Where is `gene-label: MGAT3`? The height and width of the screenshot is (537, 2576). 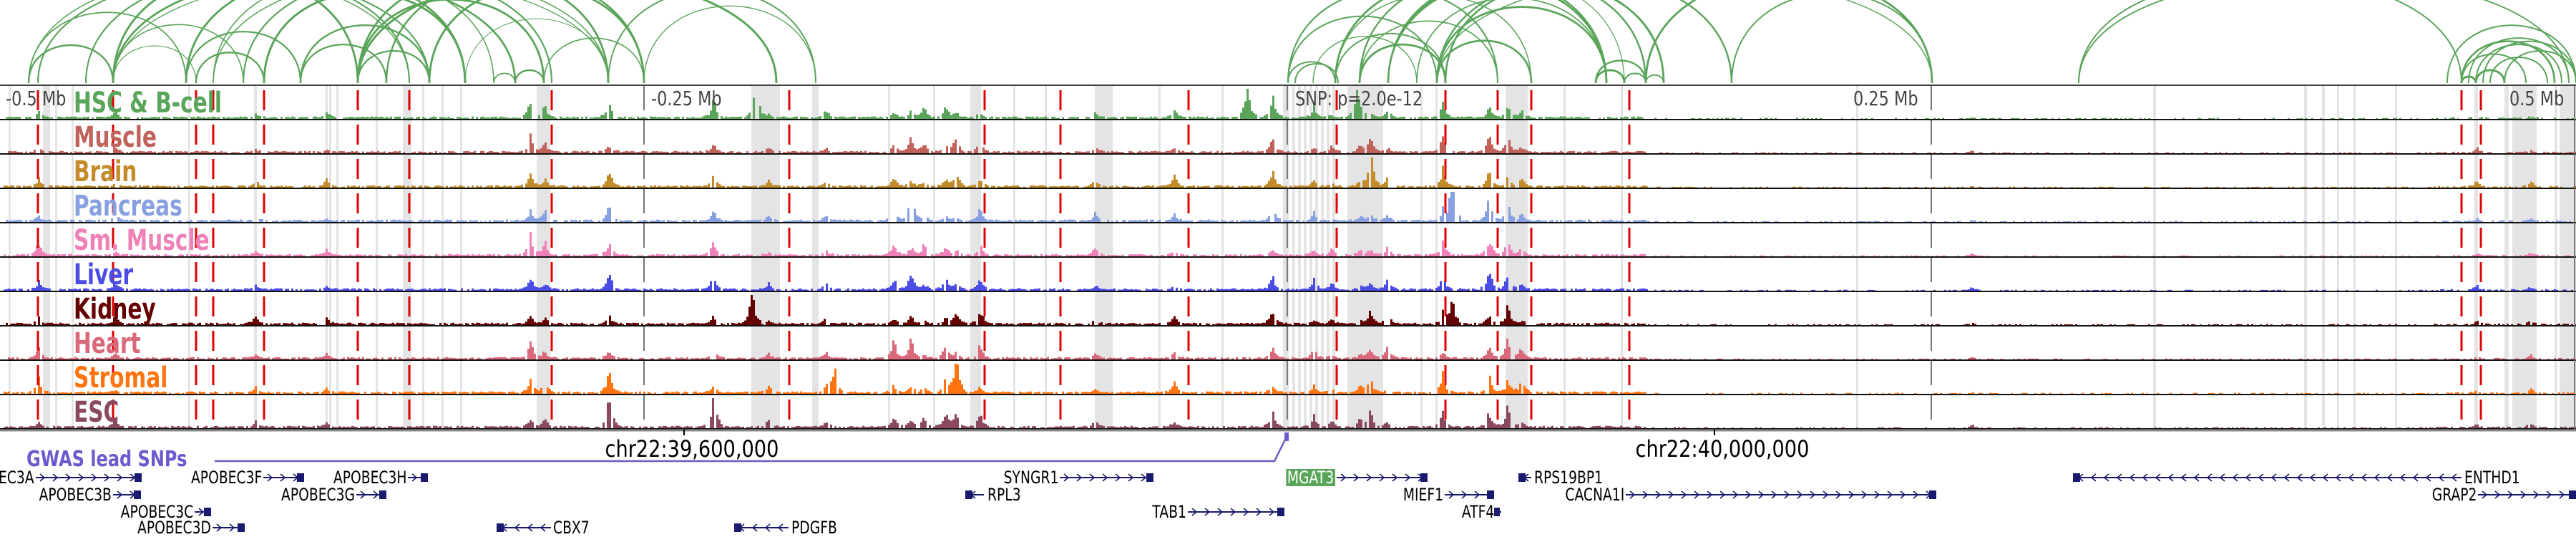 gene-label: MGAT3 is located at coordinates (1310, 478).